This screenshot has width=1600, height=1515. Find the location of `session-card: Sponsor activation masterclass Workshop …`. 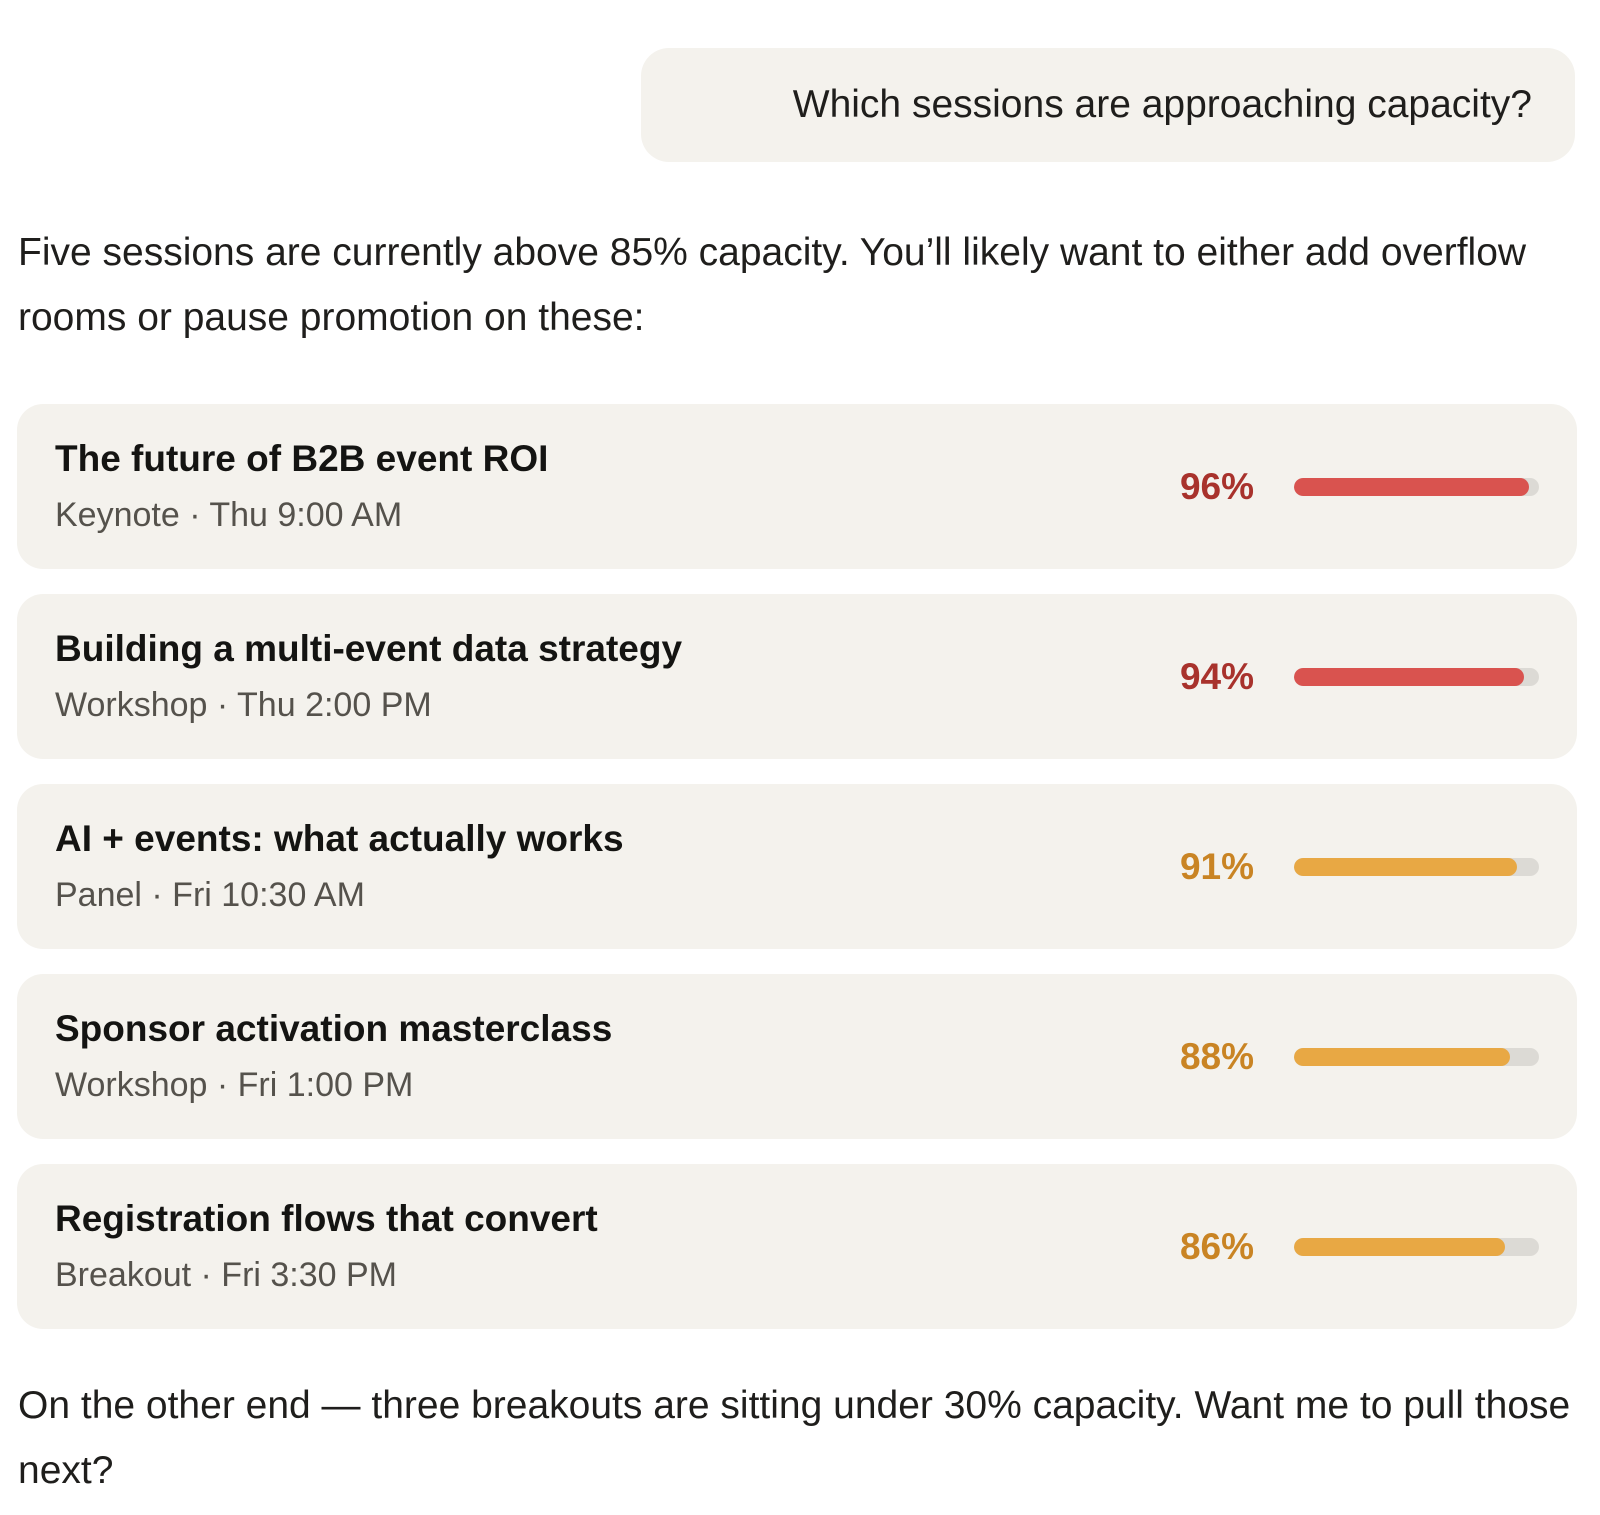

session-card: Sponsor activation masterclass Workshop … is located at coordinates (797, 1056).